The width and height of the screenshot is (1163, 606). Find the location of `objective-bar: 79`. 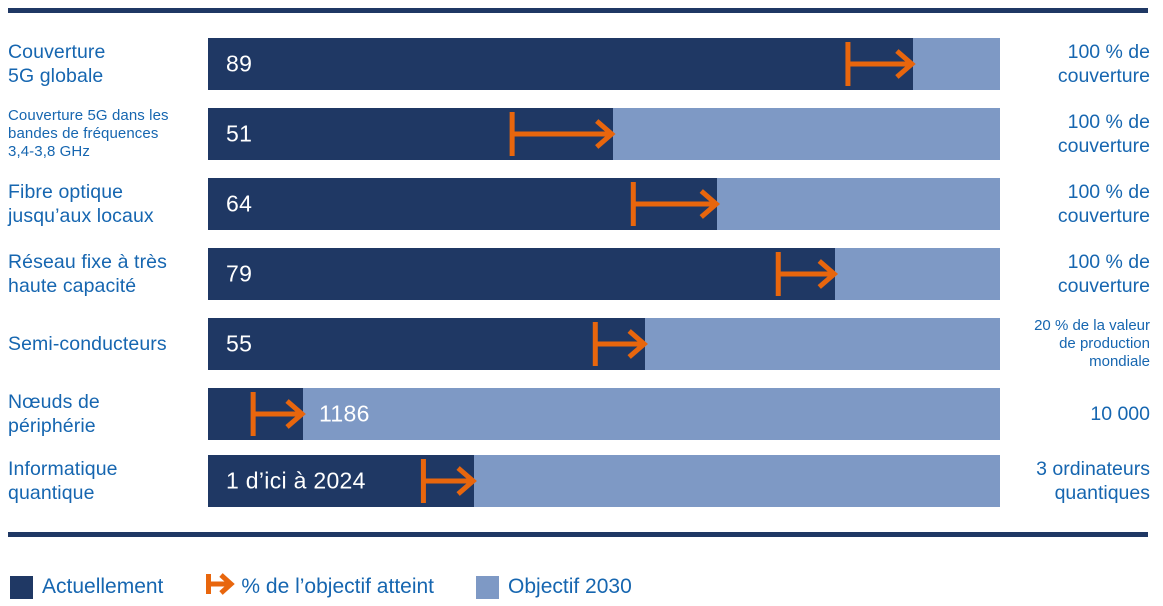

objective-bar: 79 is located at coordinates (604, 274).